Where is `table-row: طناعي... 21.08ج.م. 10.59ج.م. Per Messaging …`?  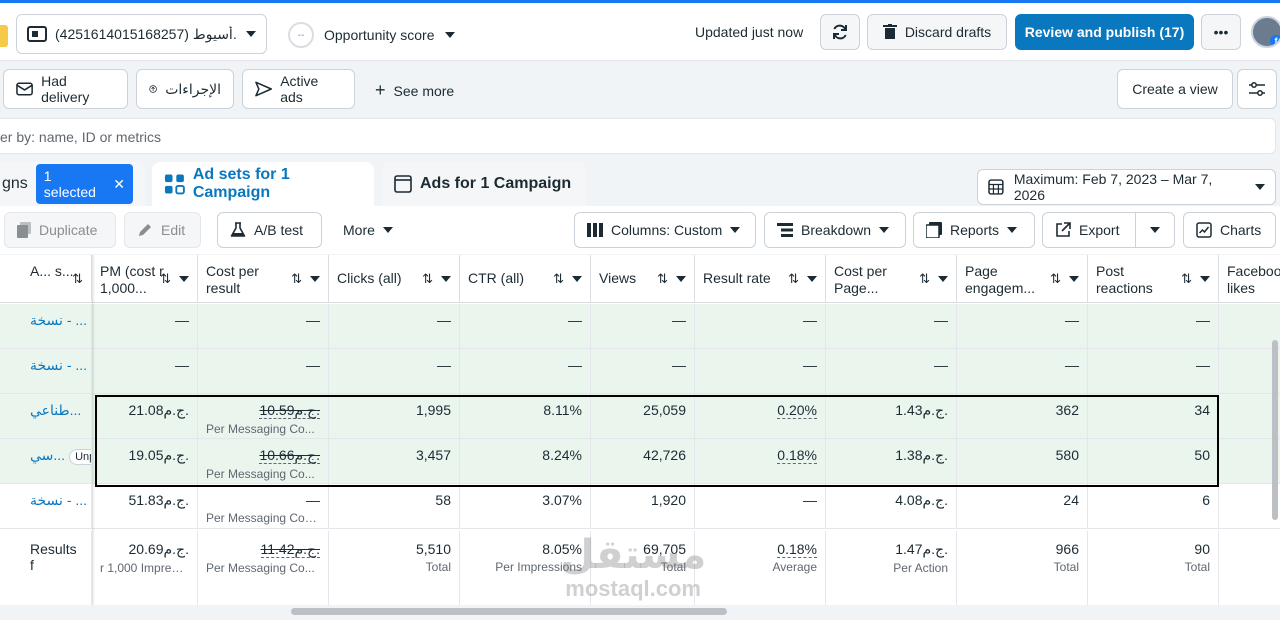 table-row: طناعي... 21.08ج.م. 10.59ج.م. Per Messaging … is located at coordinates (640, 416).